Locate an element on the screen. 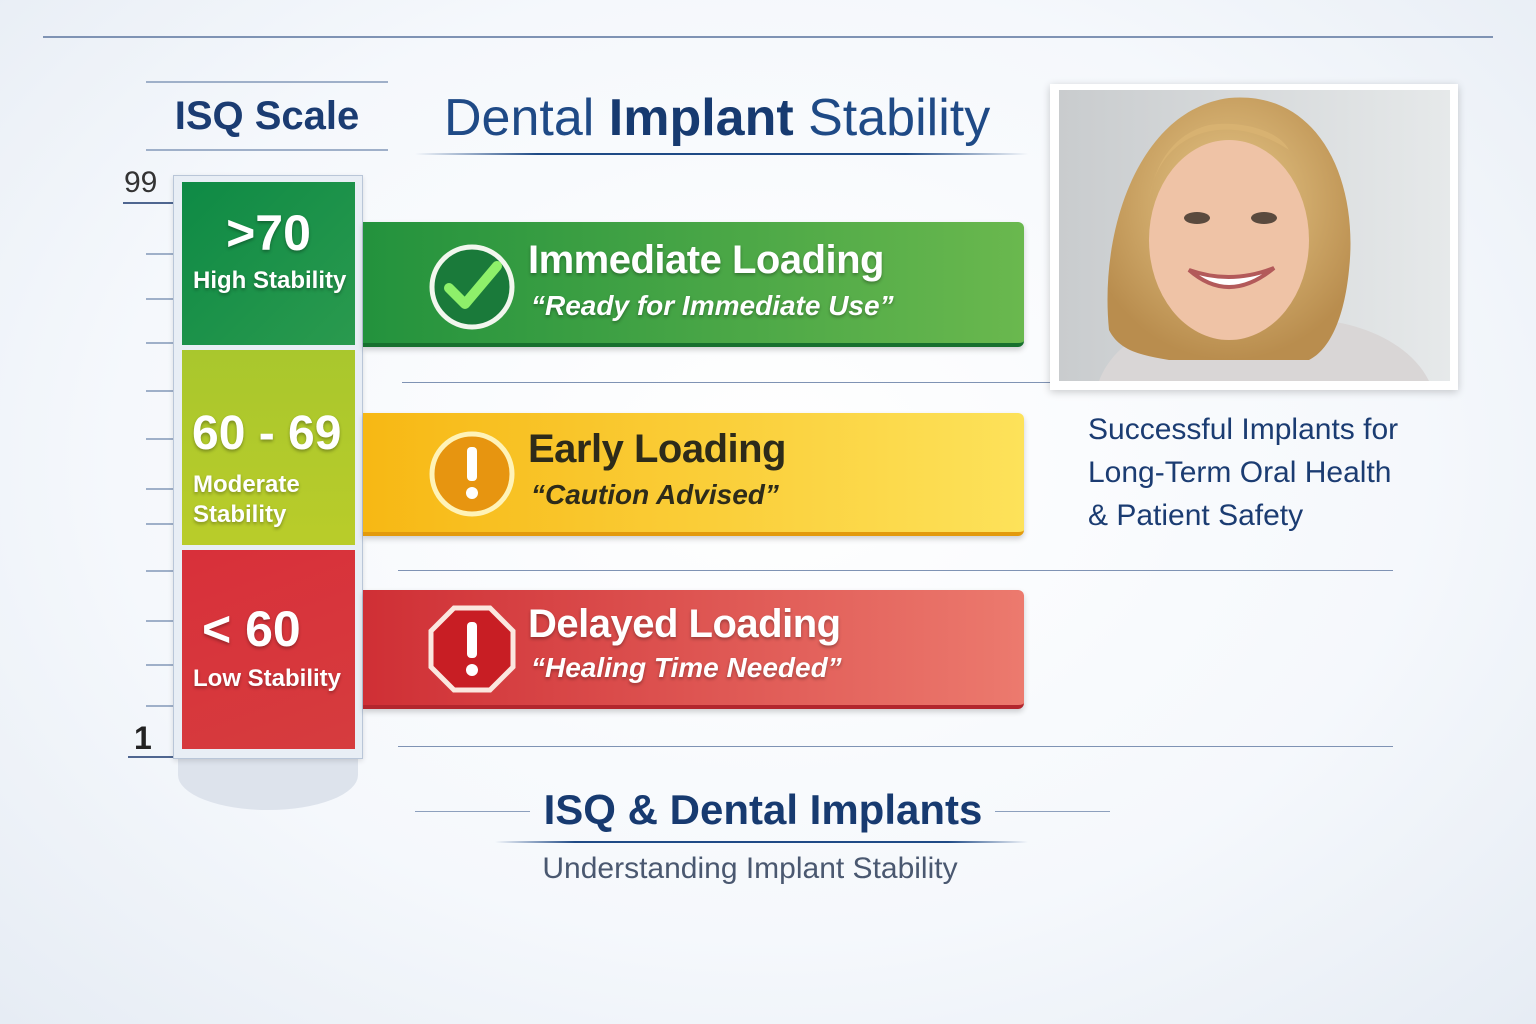 The height and width of the screenshot is (1024, 1536). loading-subtitle: “Healing Time Needed” is located at coordinates (686, 667).